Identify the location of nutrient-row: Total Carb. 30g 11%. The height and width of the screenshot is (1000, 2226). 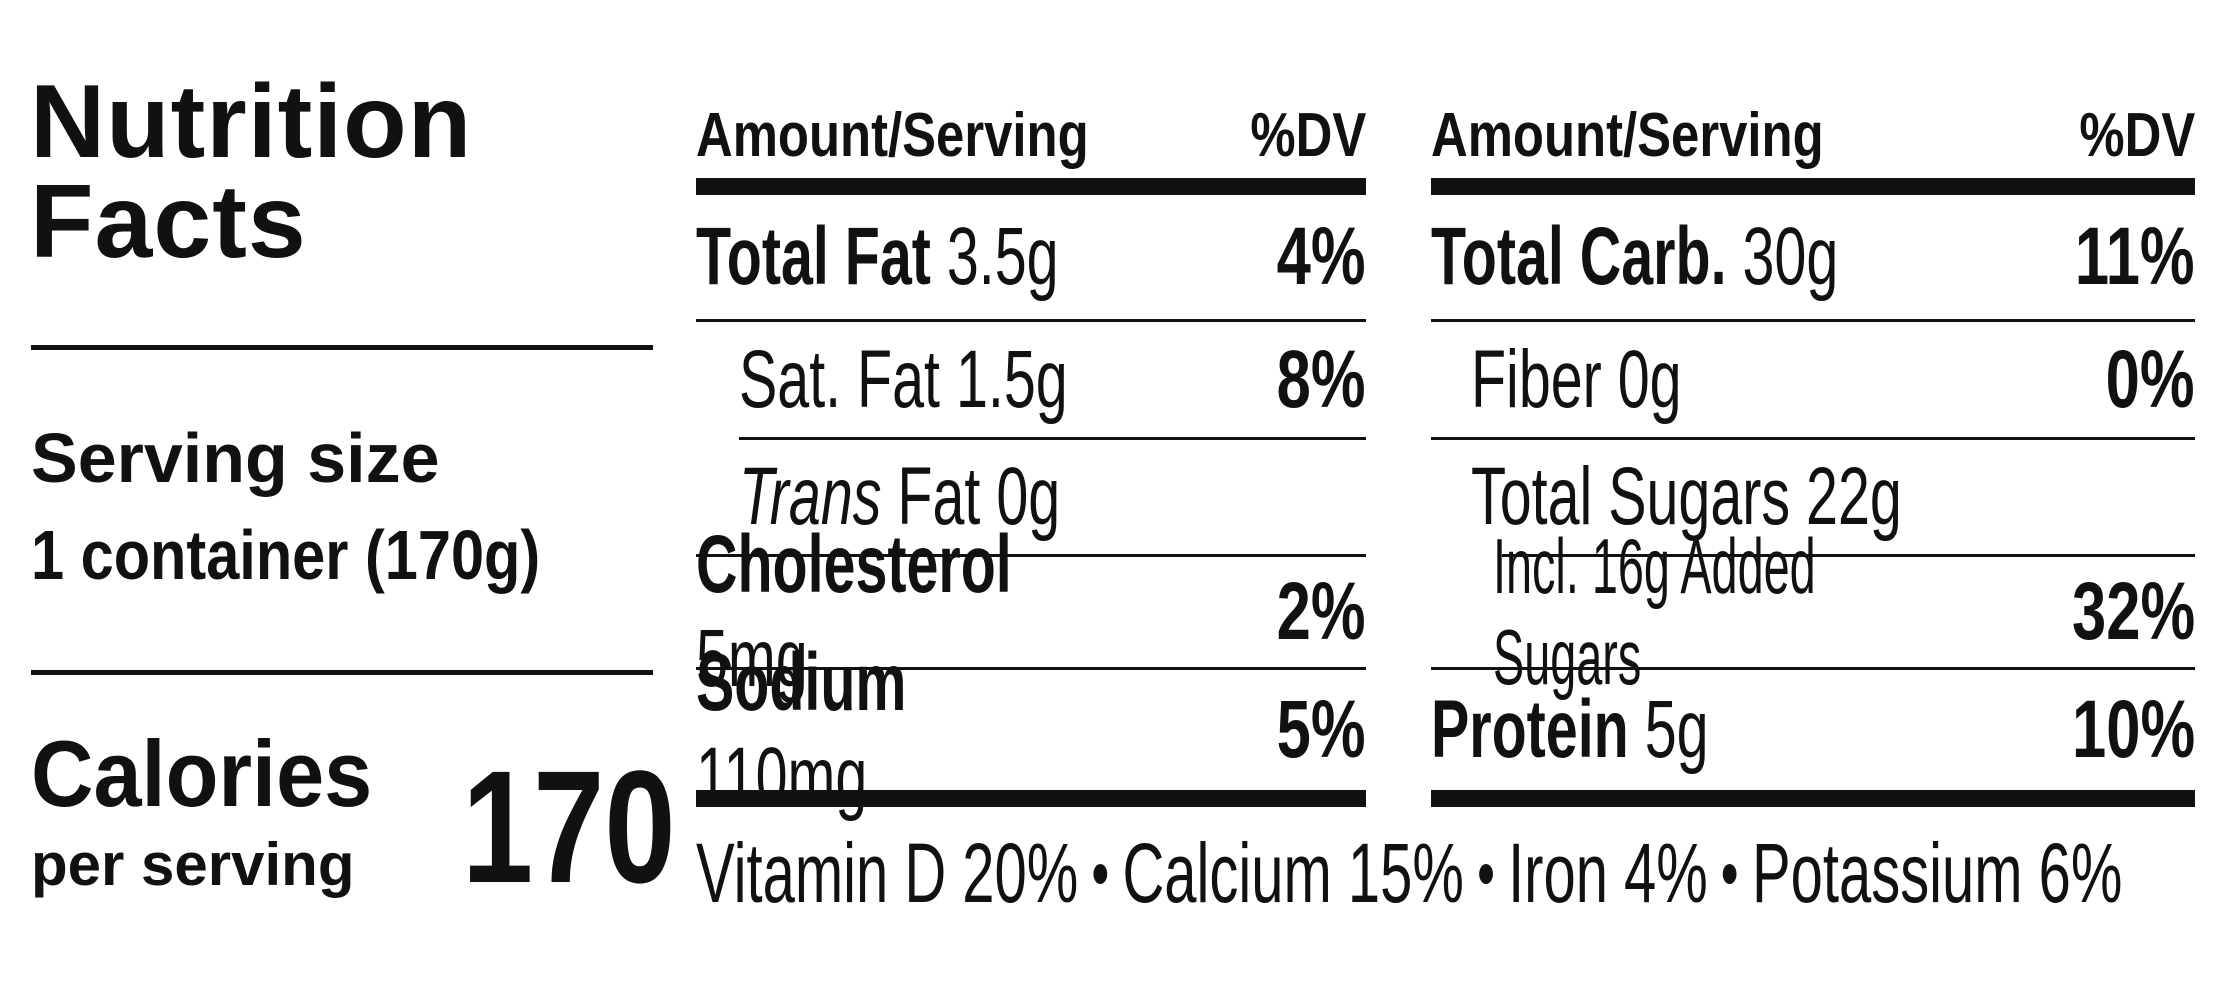
(1813, 258).